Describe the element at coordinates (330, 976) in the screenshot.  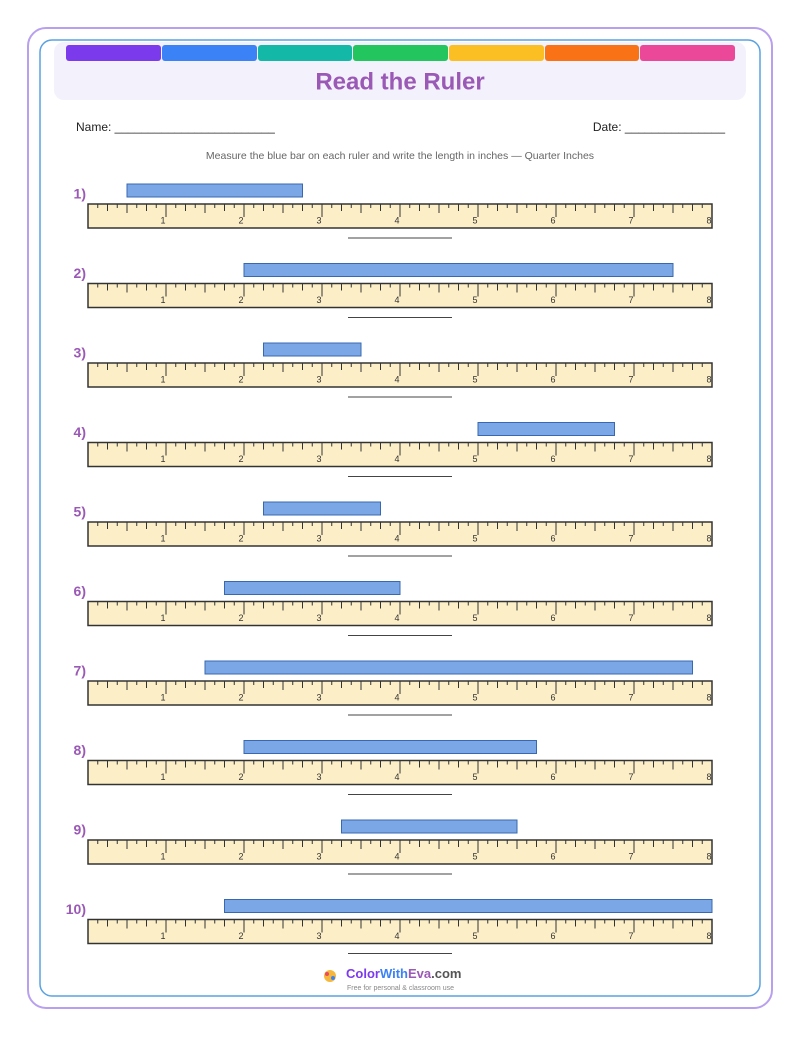
I see `logo-icon` at that location.